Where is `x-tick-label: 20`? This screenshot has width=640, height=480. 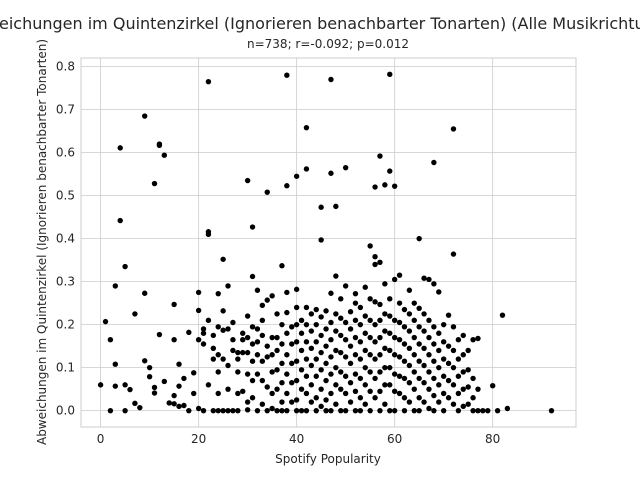 x-tick-label: 20 is located at coordinates (198, 439).